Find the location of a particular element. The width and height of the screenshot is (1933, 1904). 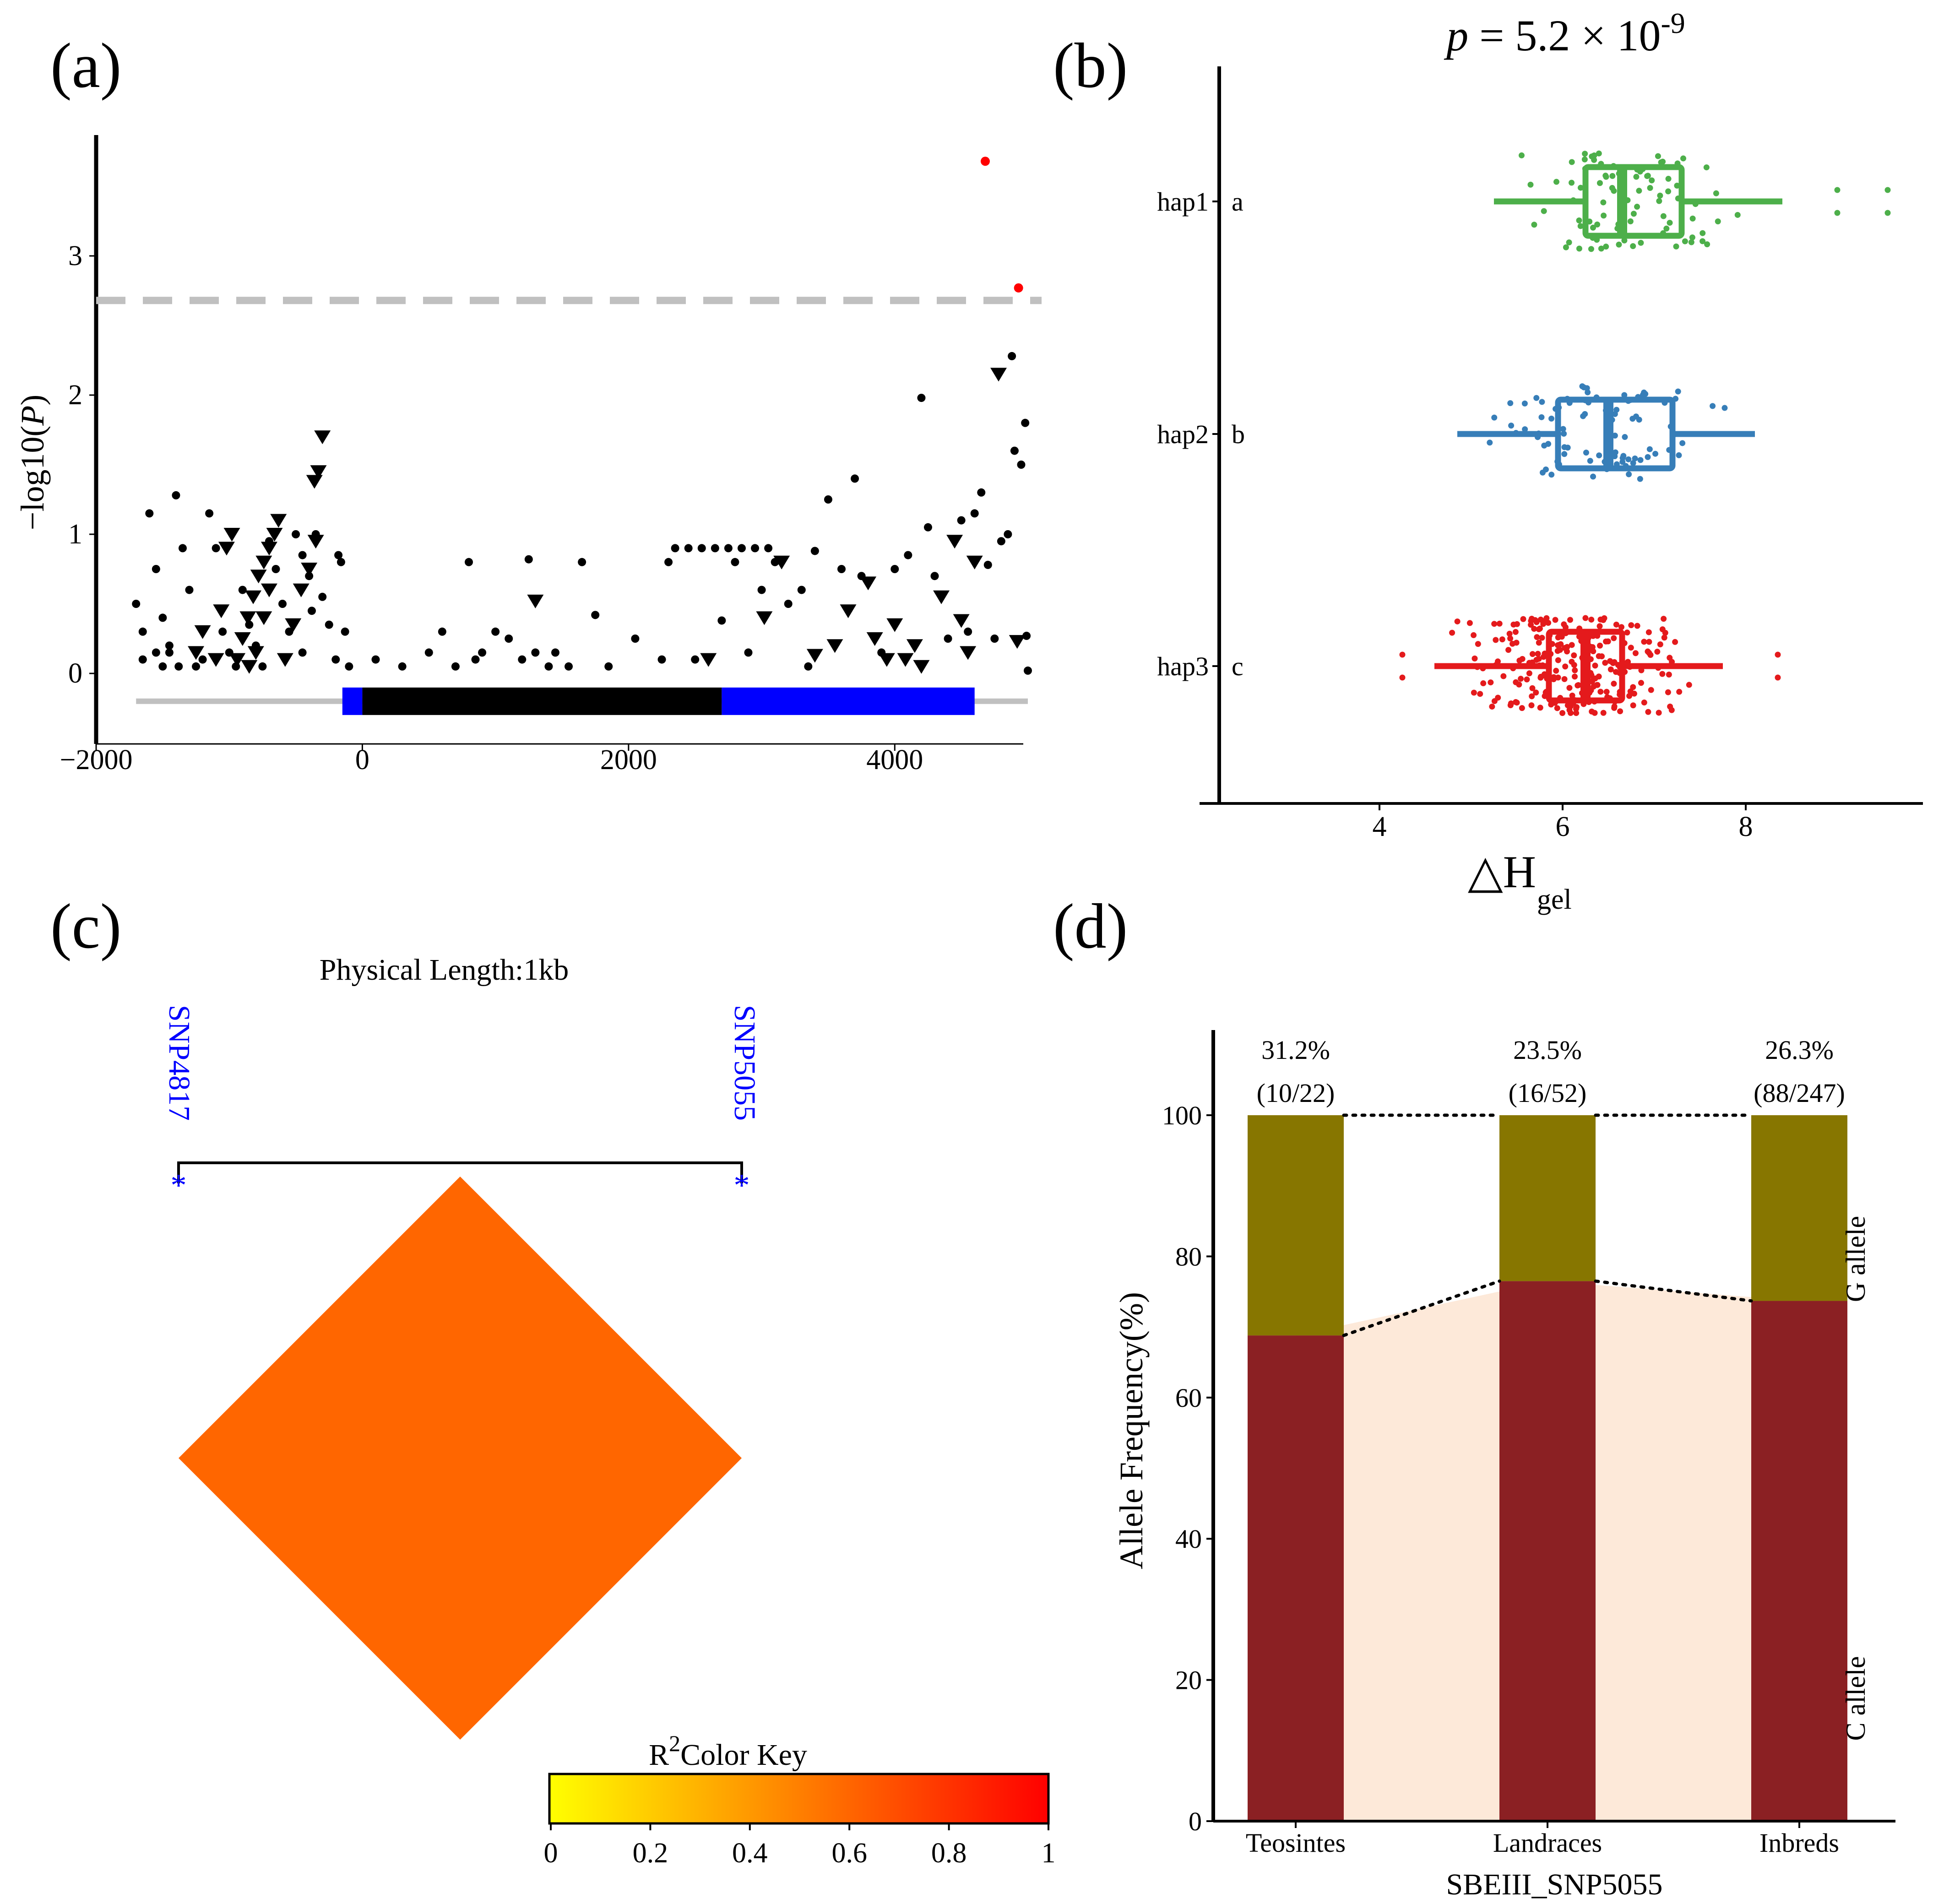

group-letter: a is located at coordinates (1237, 202).